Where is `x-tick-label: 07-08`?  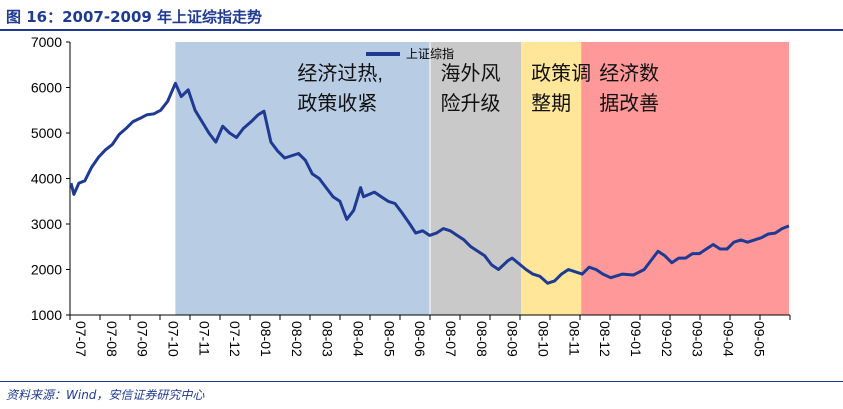 x-tick-label: 07-08 is located at coordinates (112, 339).